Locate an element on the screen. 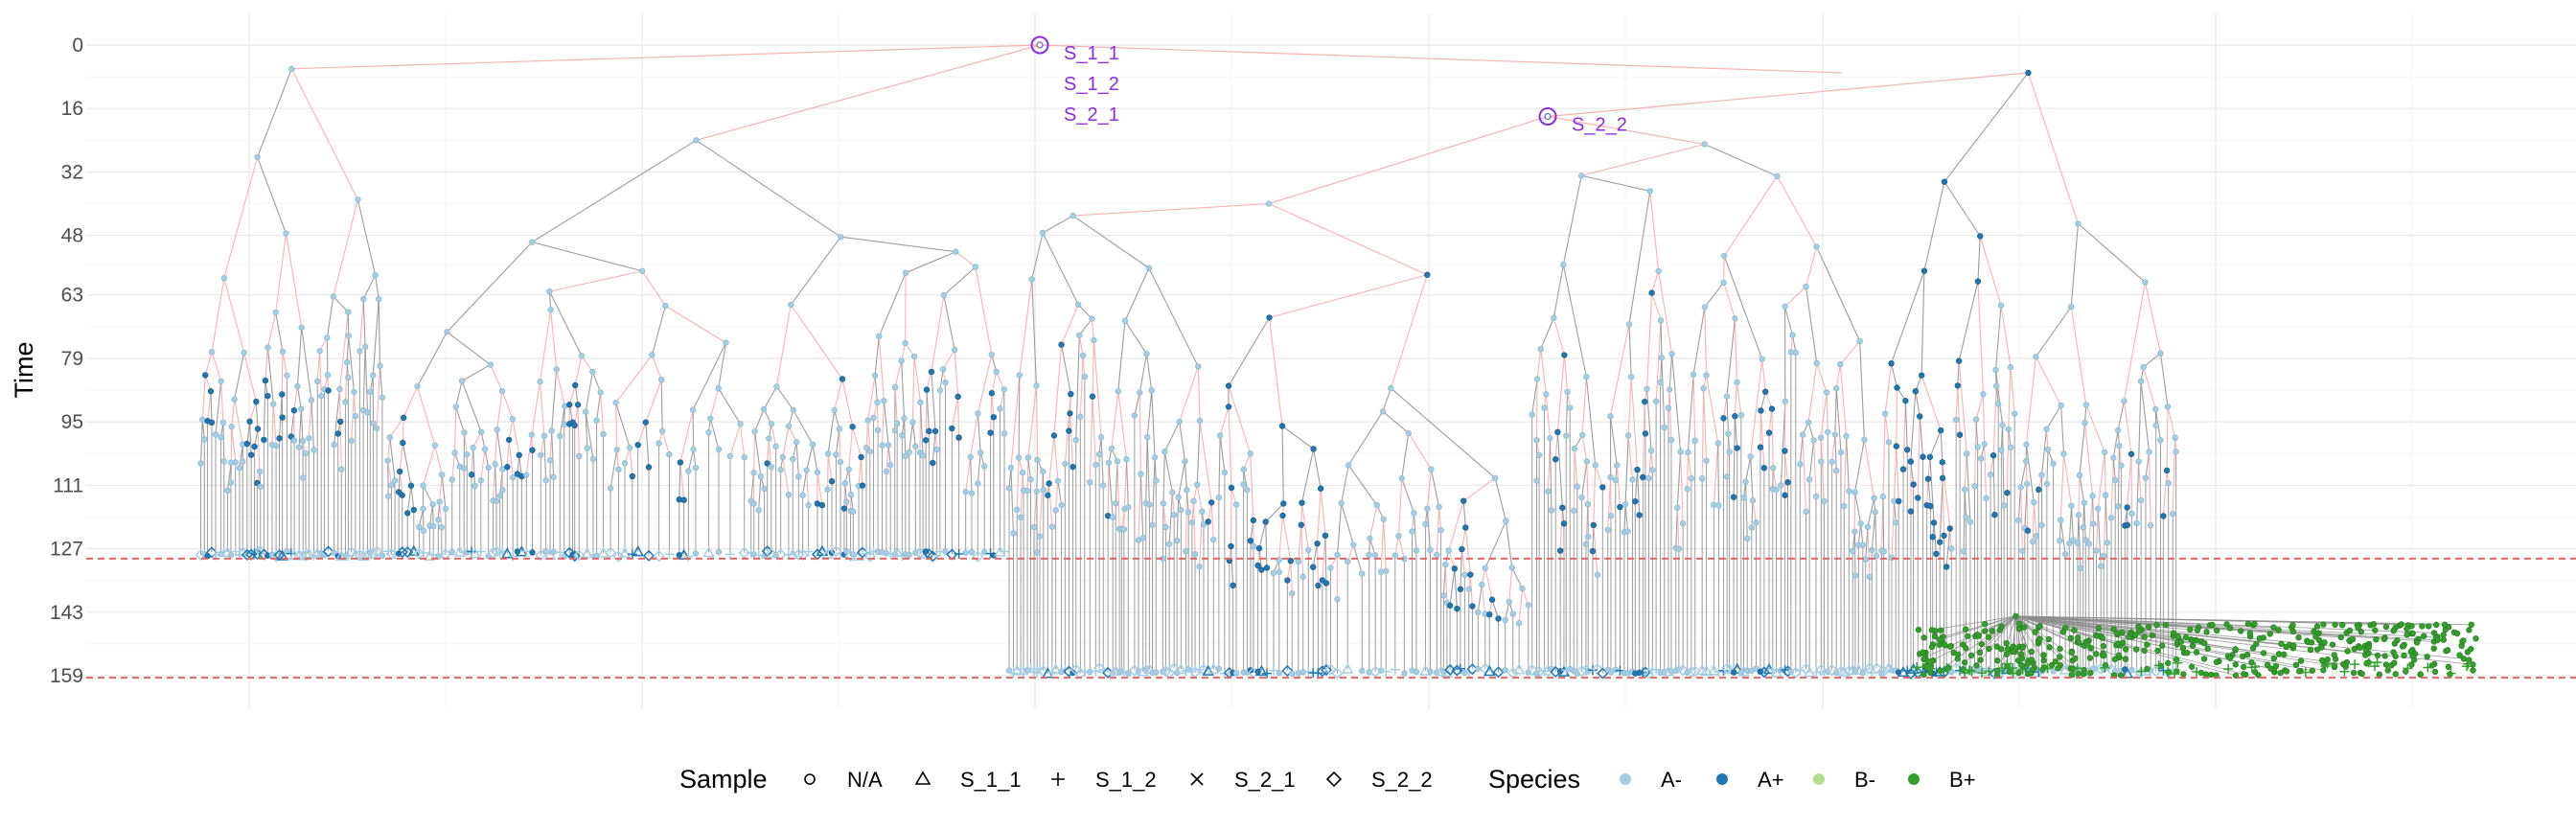  sample-label: S_2_2 is located at coordinates (1599, 124).